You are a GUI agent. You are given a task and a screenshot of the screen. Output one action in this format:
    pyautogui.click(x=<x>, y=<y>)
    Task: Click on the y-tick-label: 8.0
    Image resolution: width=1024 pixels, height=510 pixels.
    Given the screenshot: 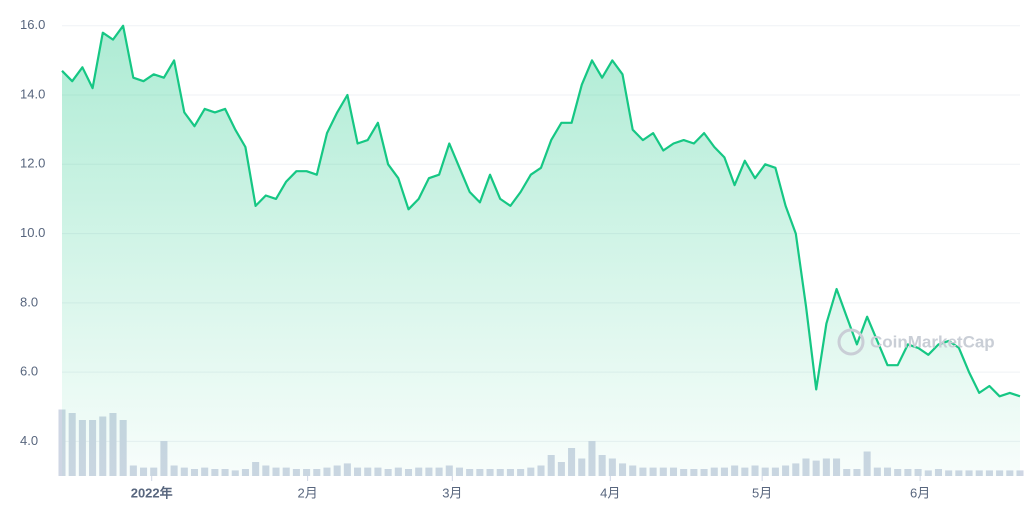 What is the action you would take?
    pyautogui.click(x=29, y=301)
    